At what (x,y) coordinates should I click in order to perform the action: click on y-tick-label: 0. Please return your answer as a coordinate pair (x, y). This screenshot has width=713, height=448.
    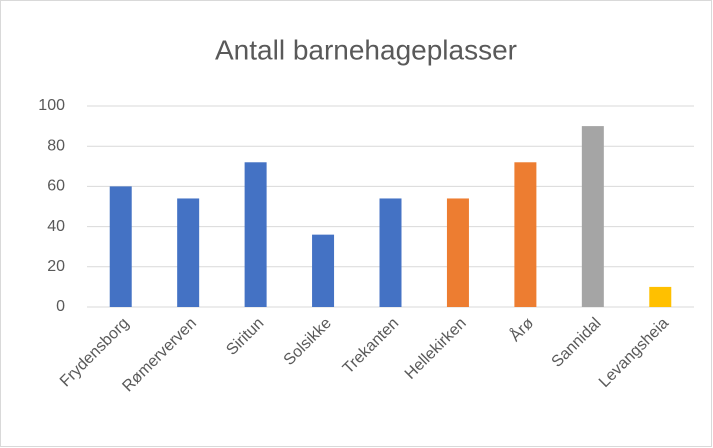
    Looking at the image, I should click on (60, 306).